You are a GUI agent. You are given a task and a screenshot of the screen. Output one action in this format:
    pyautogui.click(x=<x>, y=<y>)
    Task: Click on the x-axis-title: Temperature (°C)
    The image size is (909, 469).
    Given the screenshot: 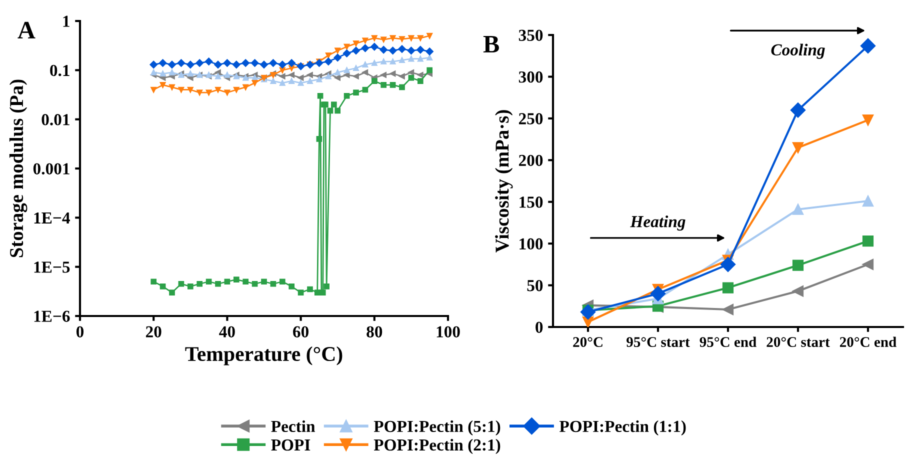 What is the action you would take?
    pyautogui.click(x=263, y=356)
    